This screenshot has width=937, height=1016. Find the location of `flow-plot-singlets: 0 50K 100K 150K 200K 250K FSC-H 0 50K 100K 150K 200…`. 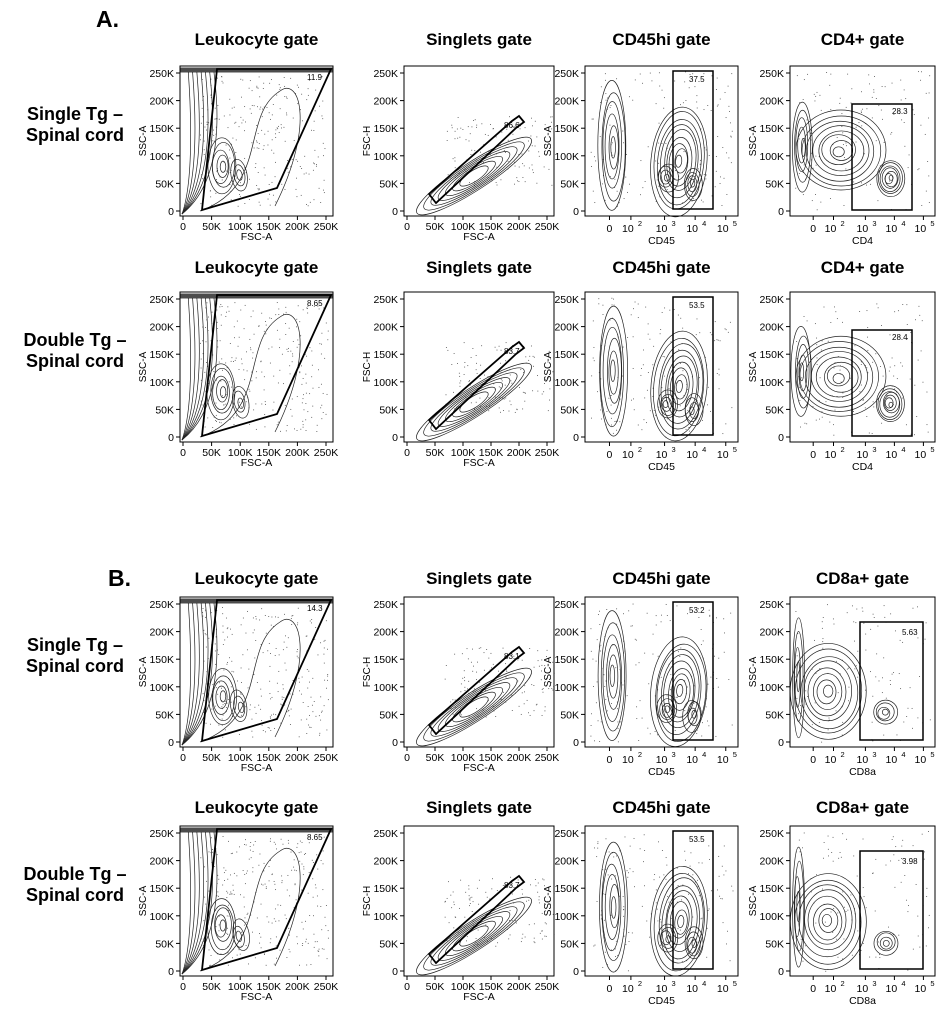

flow-plot-singlets: 0 50K 100K 150K 200K 250K FSC-H 0 50K 100K 150K 200… is located at coordinates (463, 691).